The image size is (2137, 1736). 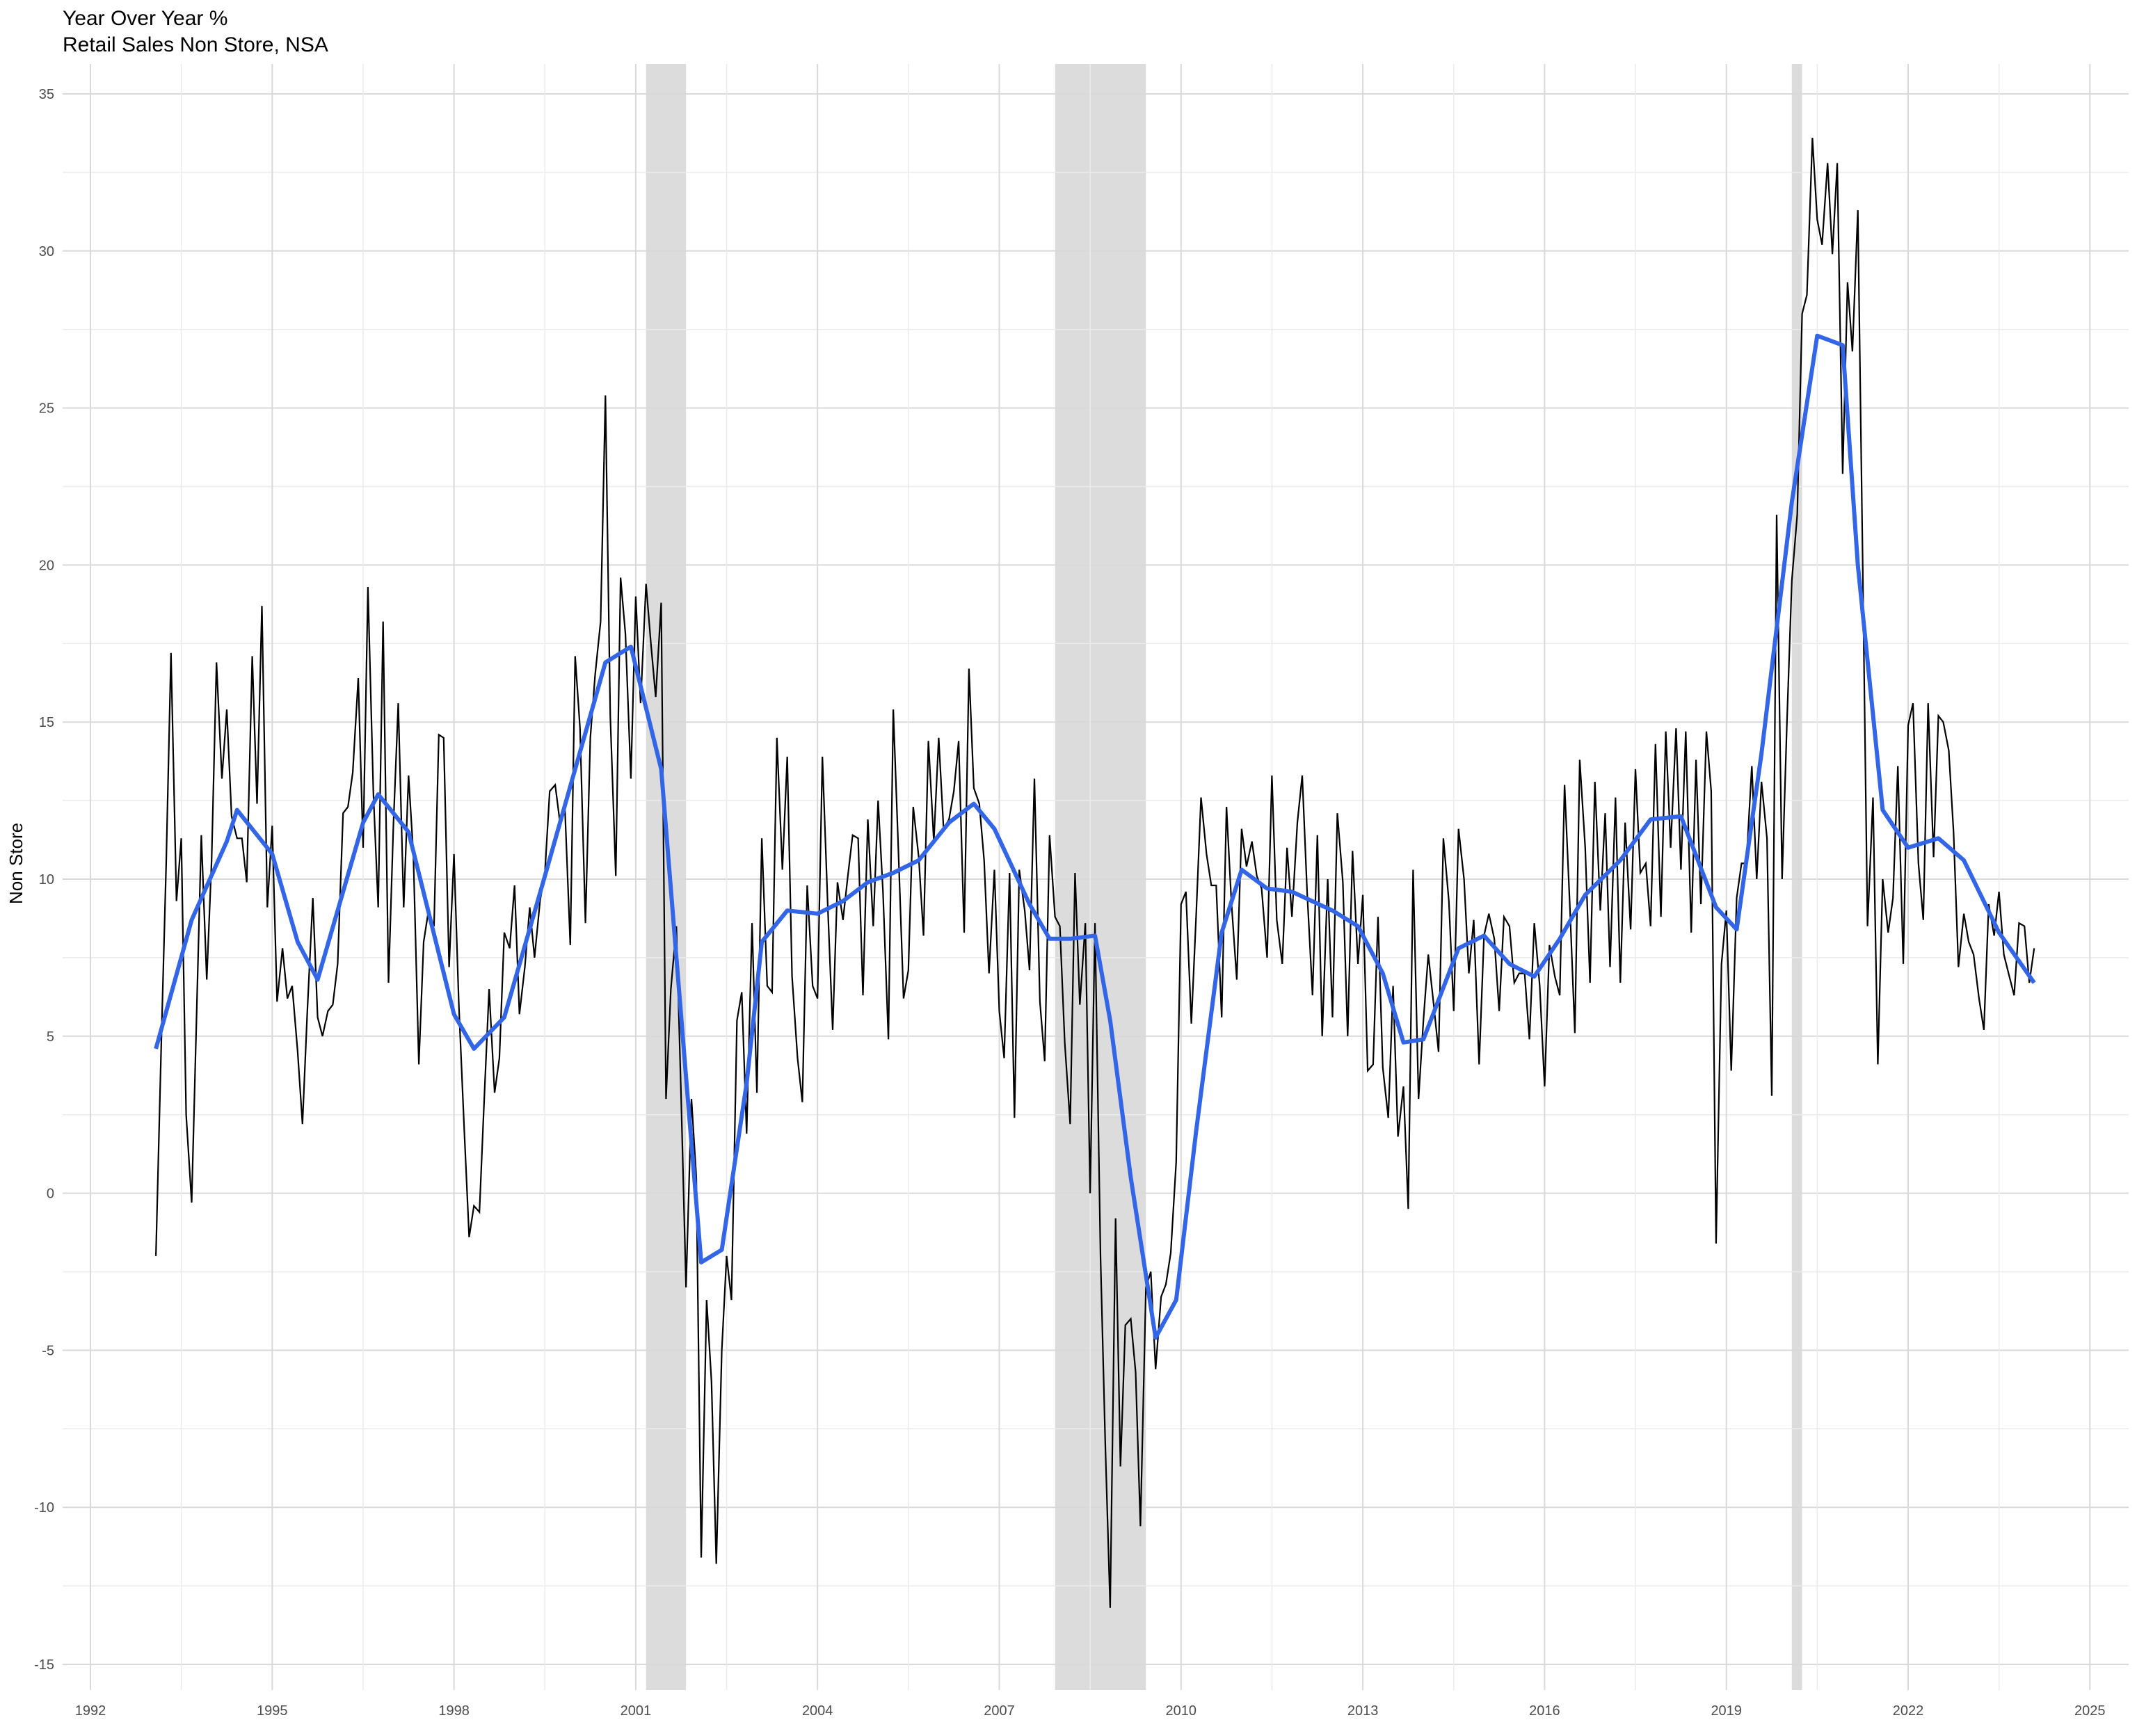 What do you see at coordinates (90, 1711) in the screenshot?
I see `x-tick-label: 1992` at bounding box center [90, 1711].